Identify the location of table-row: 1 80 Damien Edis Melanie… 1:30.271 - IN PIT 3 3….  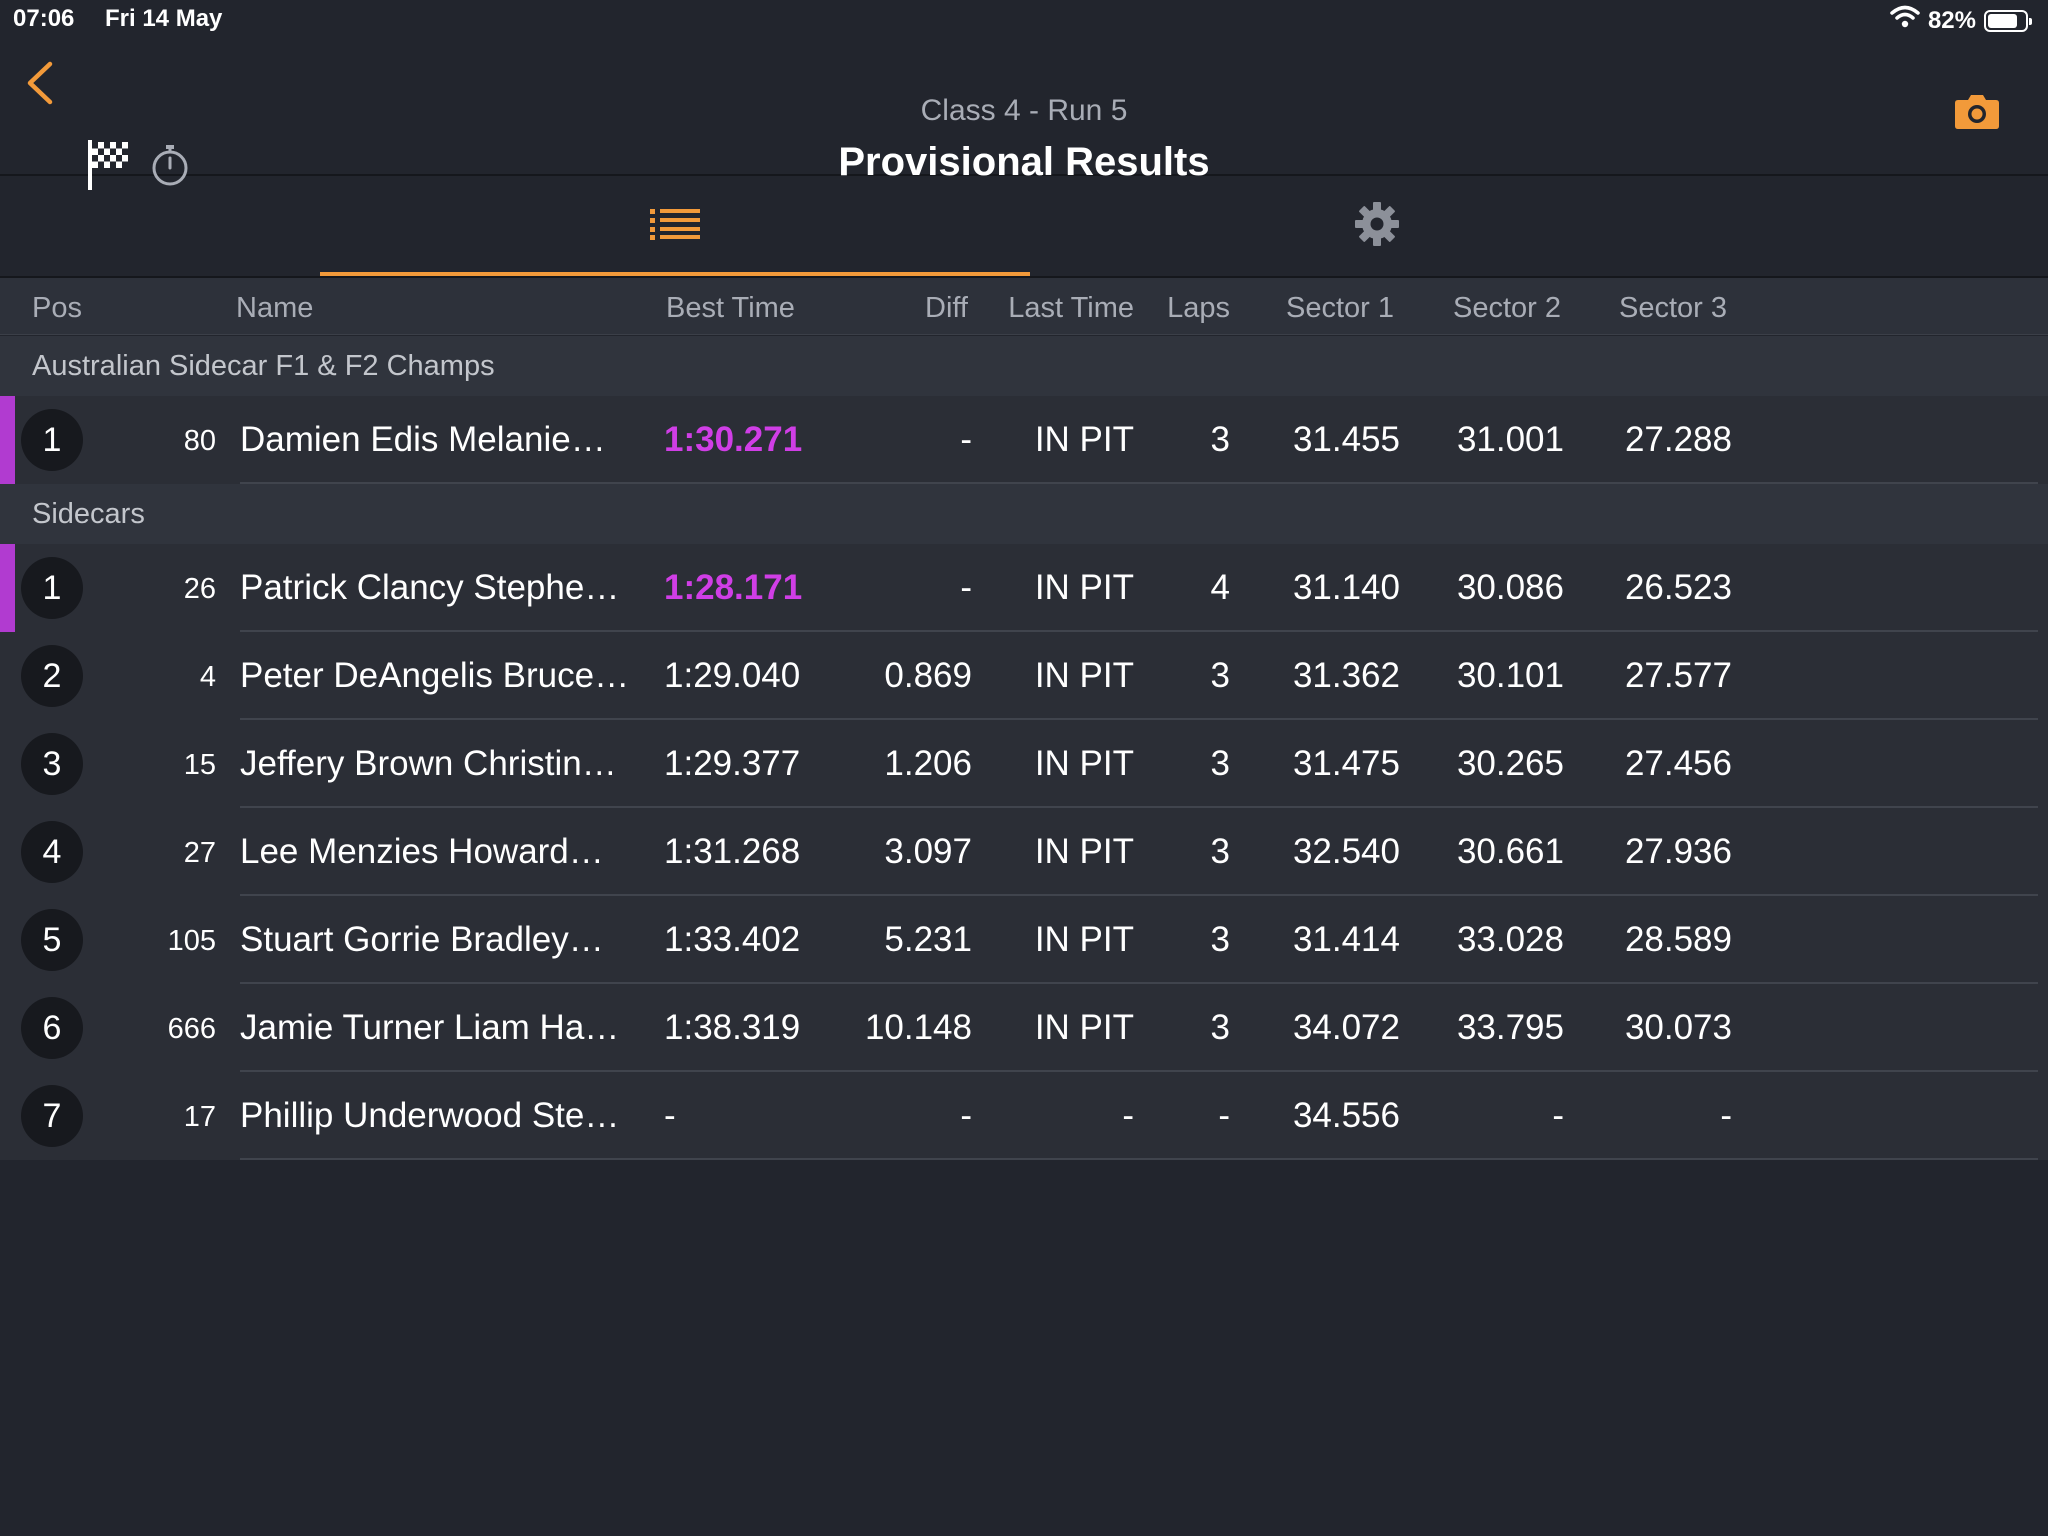
(1024, 440).